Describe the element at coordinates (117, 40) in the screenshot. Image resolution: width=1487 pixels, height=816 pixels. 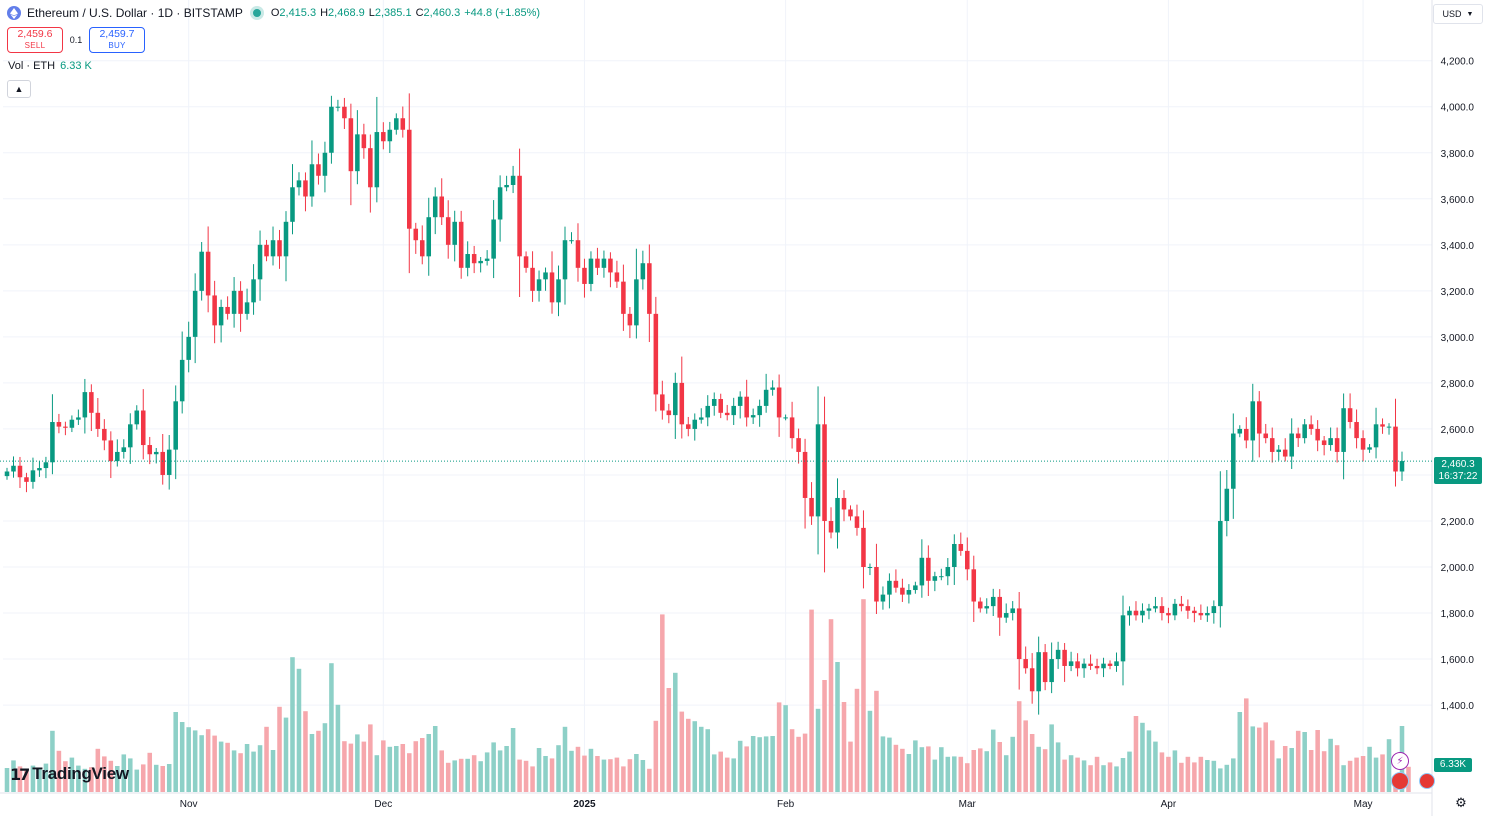
I see `buy-button: 2,459.7 BUY` at that location.